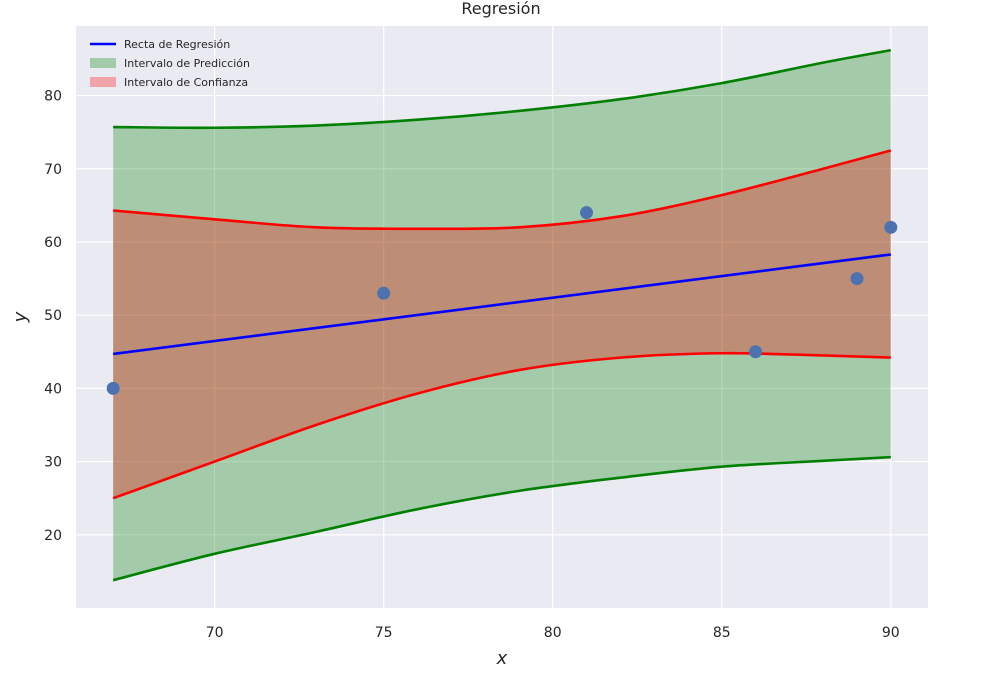 Image resolution: width=983 pixels, height=694 pixels. Describe the element at coordinates (53, 243) in the screenshot. I see `y-tick-label: 60` at that location.